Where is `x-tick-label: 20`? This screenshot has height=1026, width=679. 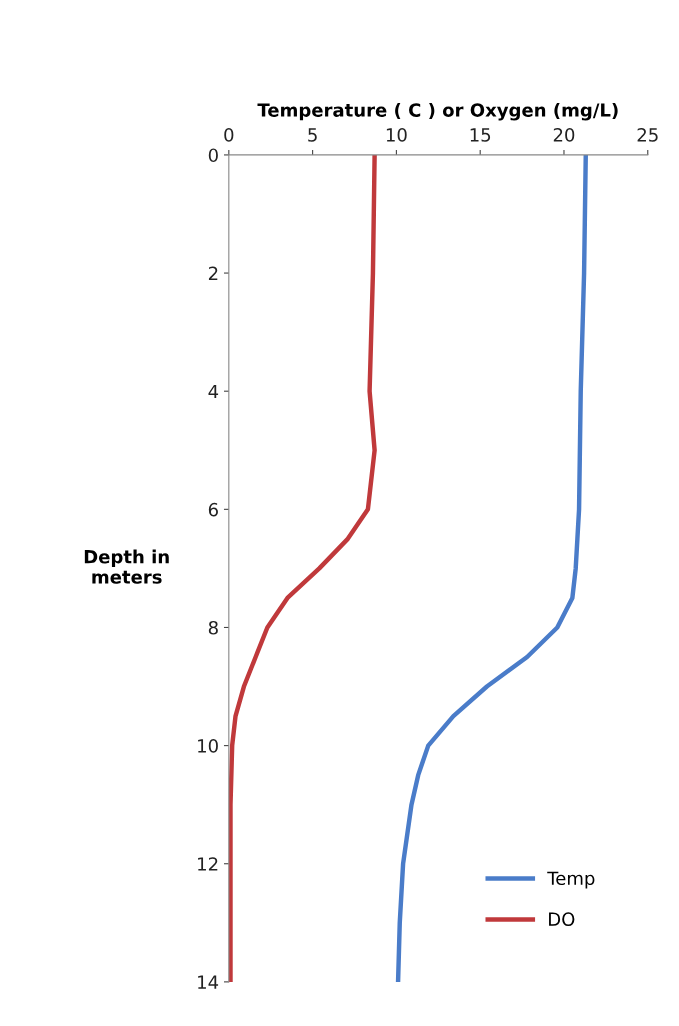
x-tick-label: 20 is located at coordinates (564, 135).